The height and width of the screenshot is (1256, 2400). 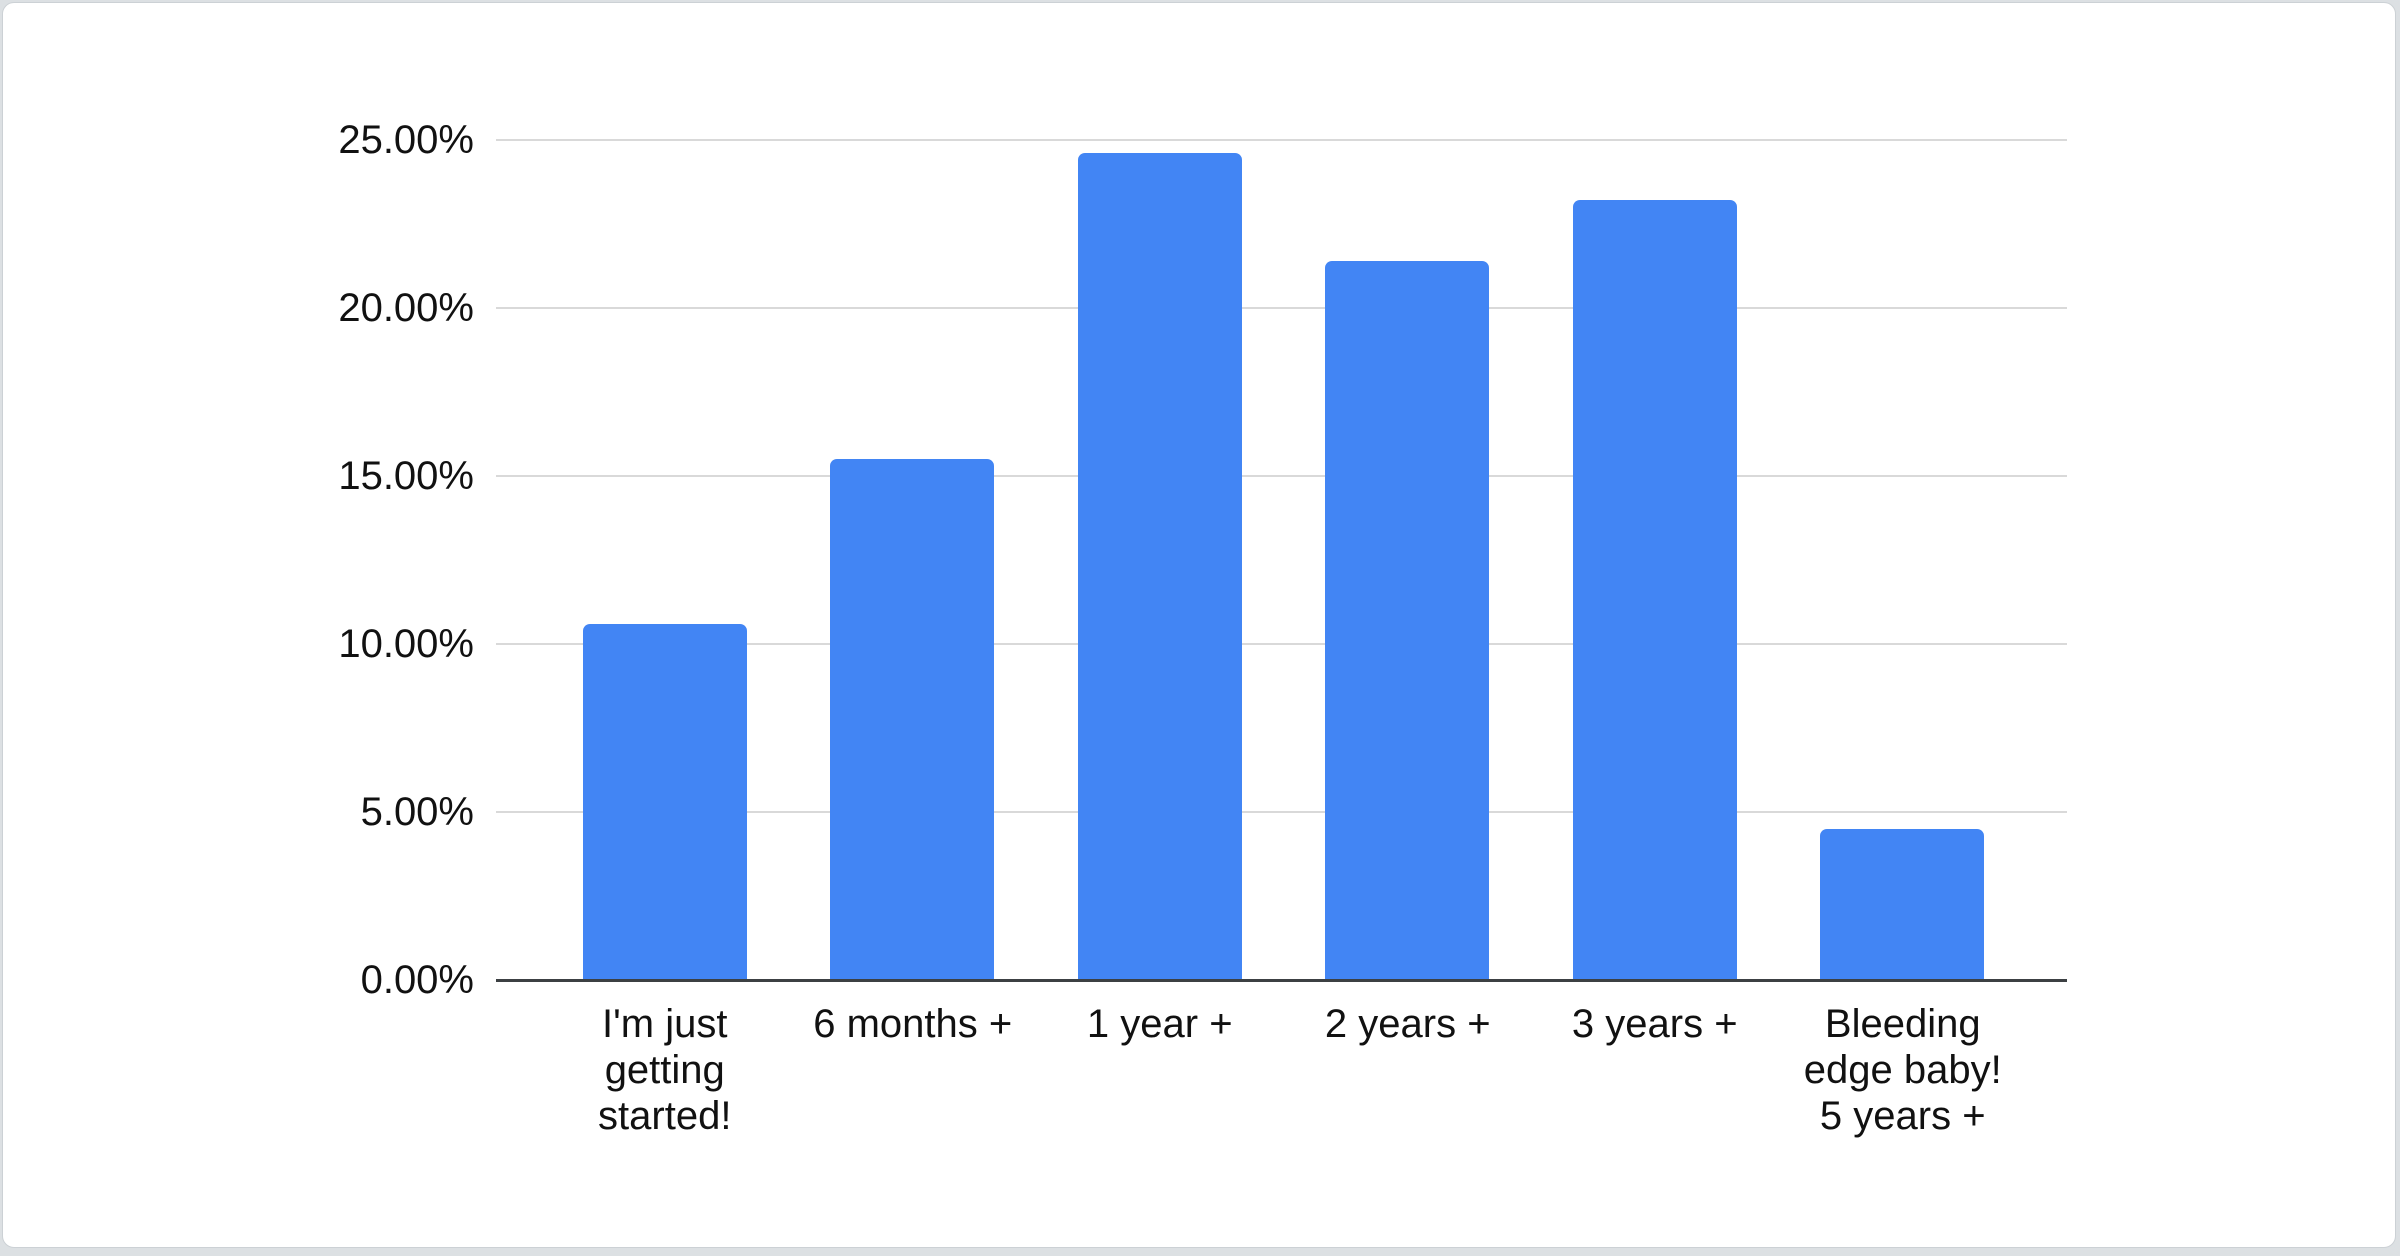 I want to click on y-axis-tick-label: 5.00%, so click(x=417, y=812).